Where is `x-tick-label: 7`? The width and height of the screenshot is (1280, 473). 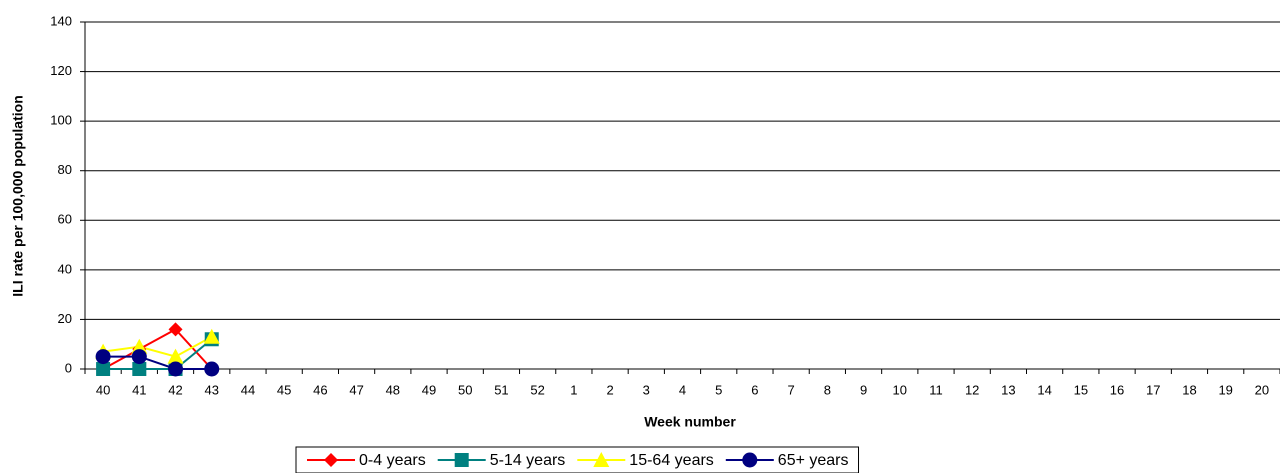
x-tick-label: 7 is located at coordinates (791, 389).